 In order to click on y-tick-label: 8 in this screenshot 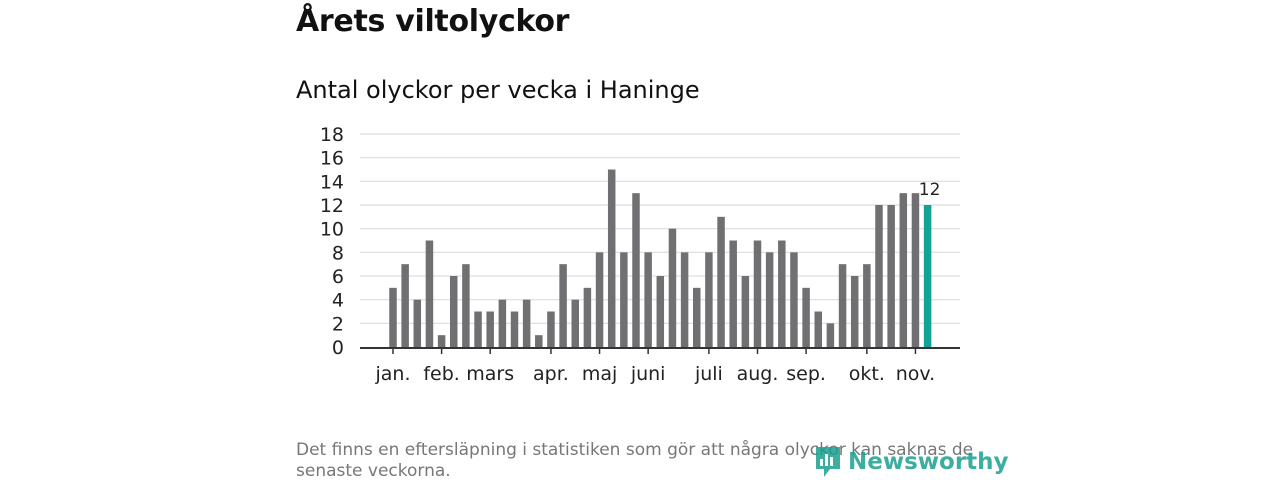, I will do `click(338, 253)`.